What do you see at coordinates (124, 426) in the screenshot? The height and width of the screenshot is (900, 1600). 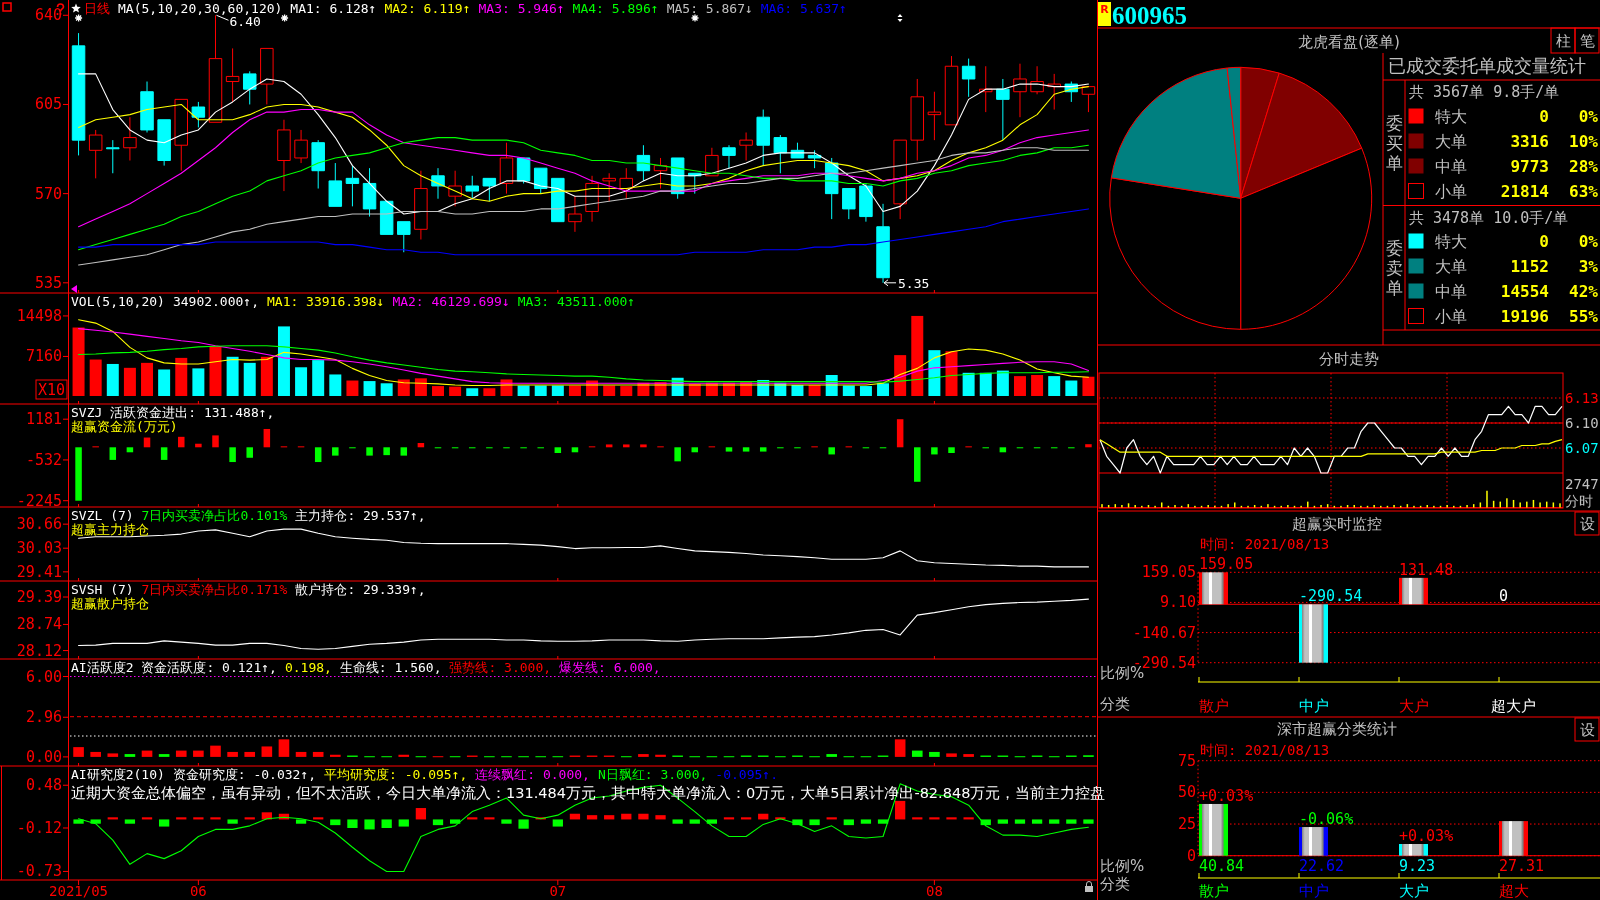 I see `text: 超赢资金流(万元)` at bounding box center [124, 426].